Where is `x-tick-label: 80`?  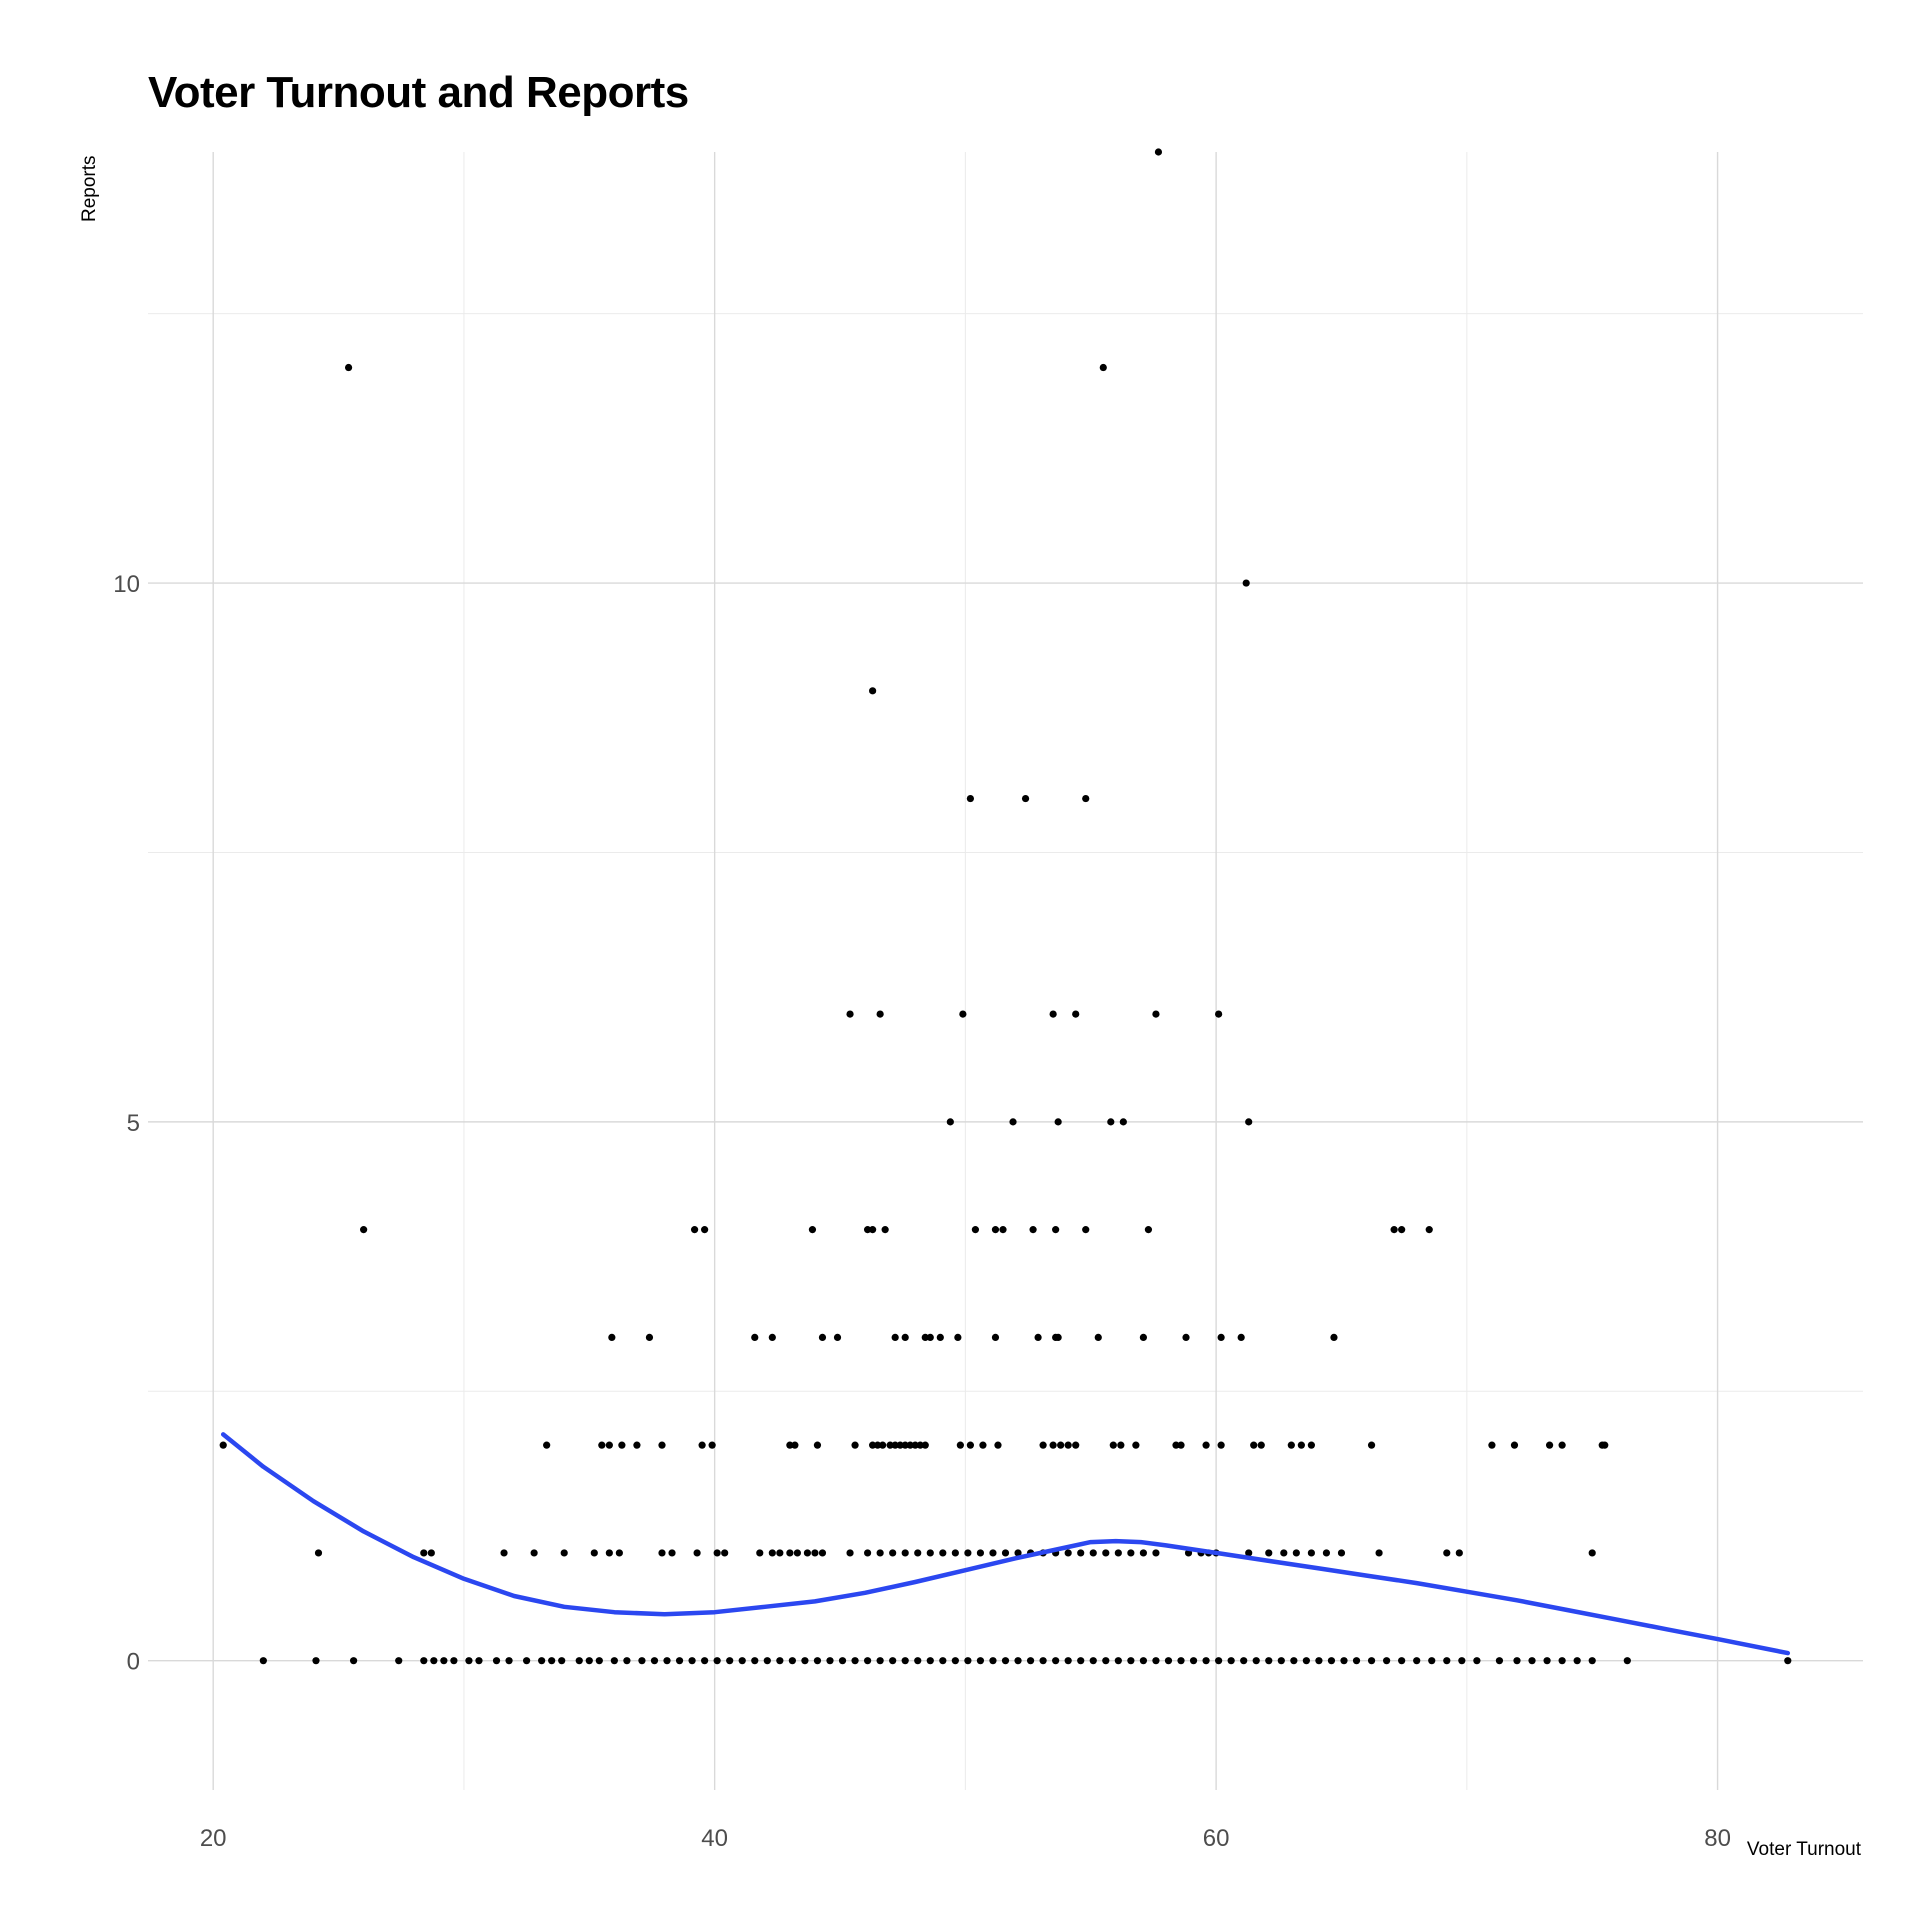
x-tick-label: 80 is located at coordinates (1717, 1838).